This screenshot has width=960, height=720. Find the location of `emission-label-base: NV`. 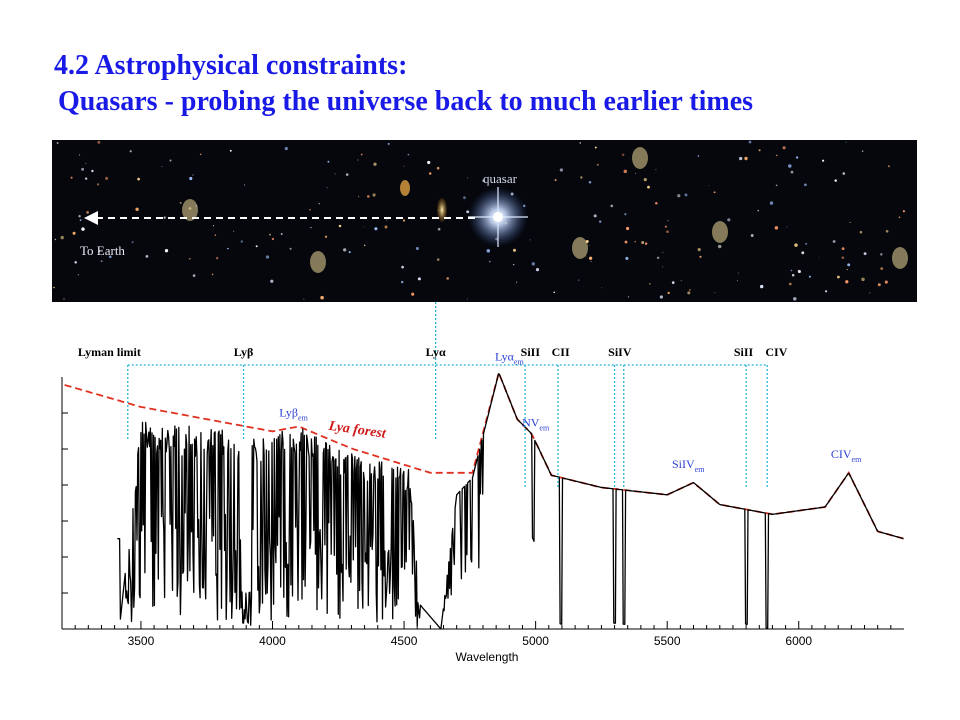

emission-label-base: NV is located at coordinates (531, 422).